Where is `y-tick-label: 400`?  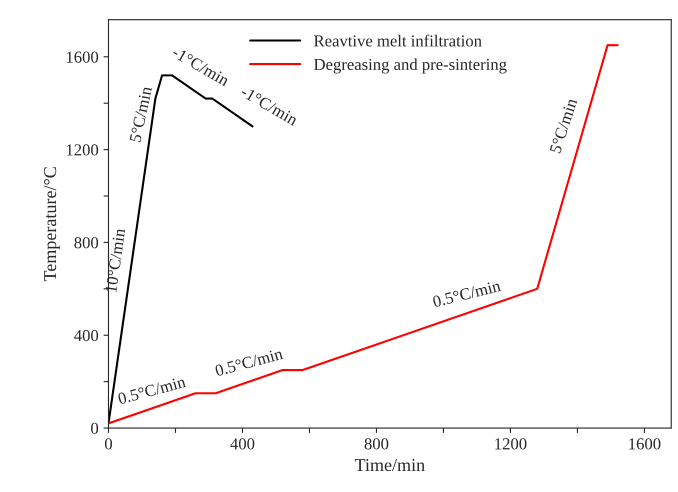
y-tick-label: 400 is located at coordinates (86, 336).